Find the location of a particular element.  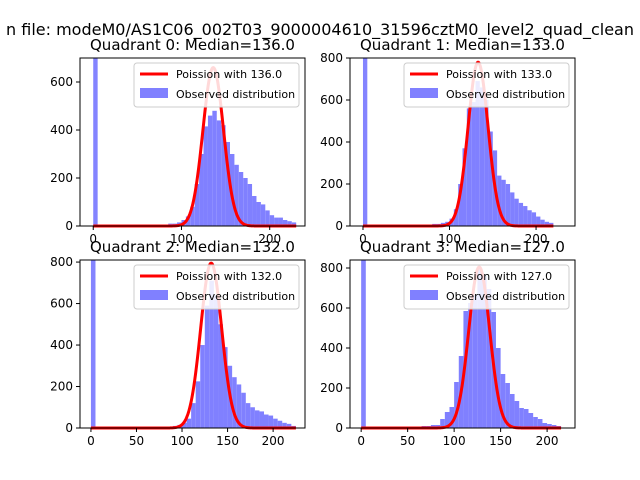

legend: Poission with 136.0 Observed distribution is located at coordinates (216, 85).